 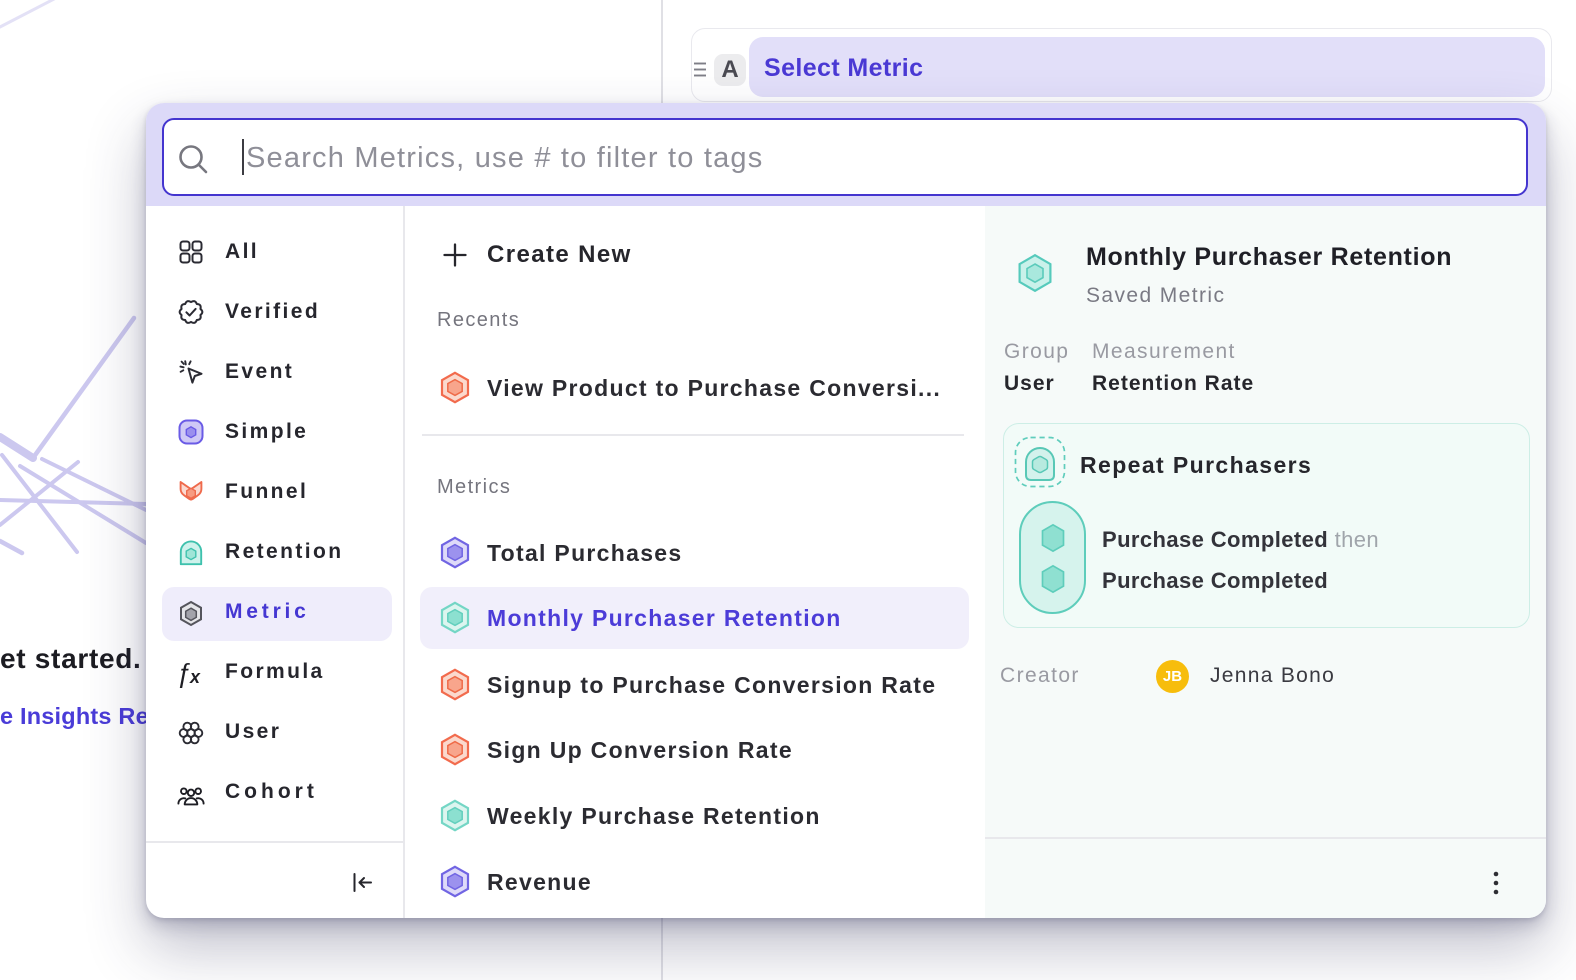 What do you see at coordinates (183, 674) in the screenshot?
I see `svg-text: ƒ` at bounding box center [183, 674].